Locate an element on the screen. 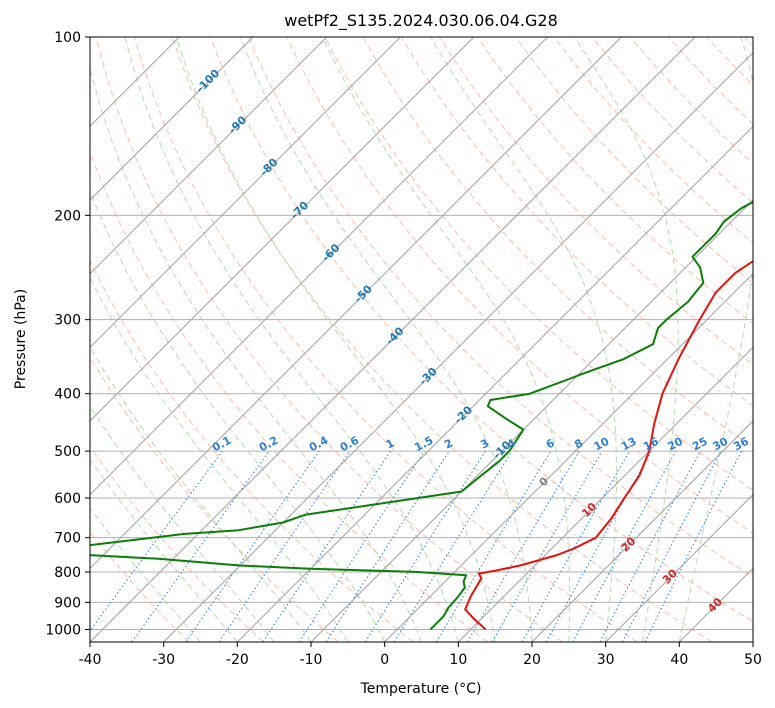  x-tick-label: 40 is located at coordinates (679, 660).